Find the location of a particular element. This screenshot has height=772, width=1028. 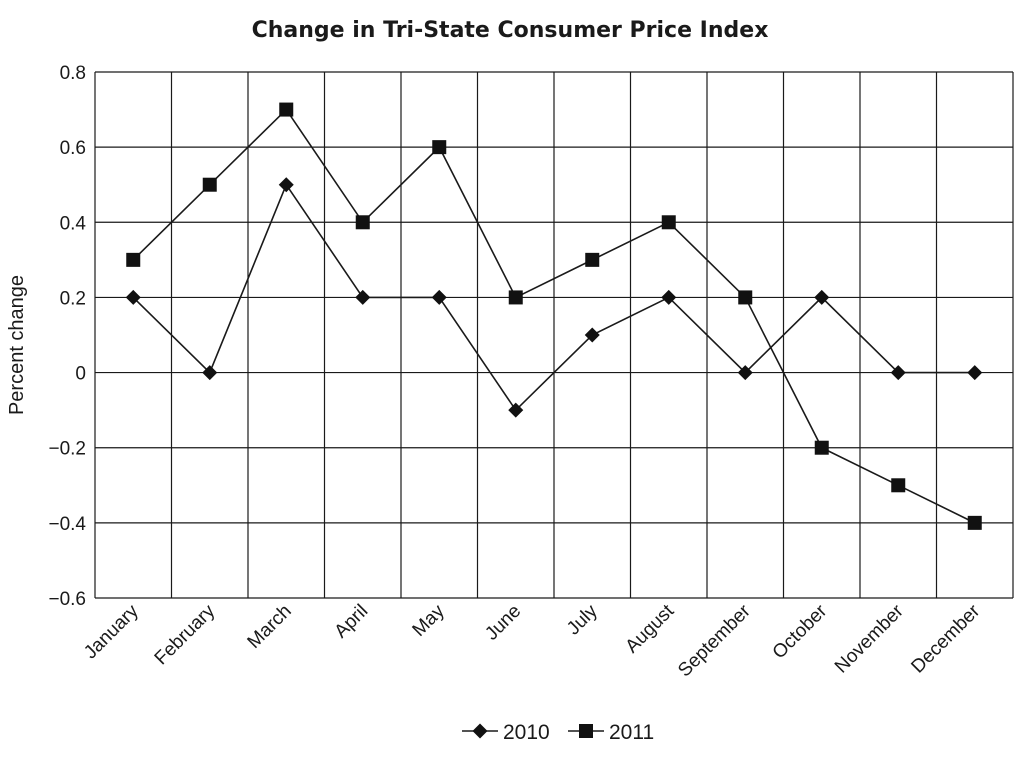

x-tick-label: January is located at coordinates (111, 631).